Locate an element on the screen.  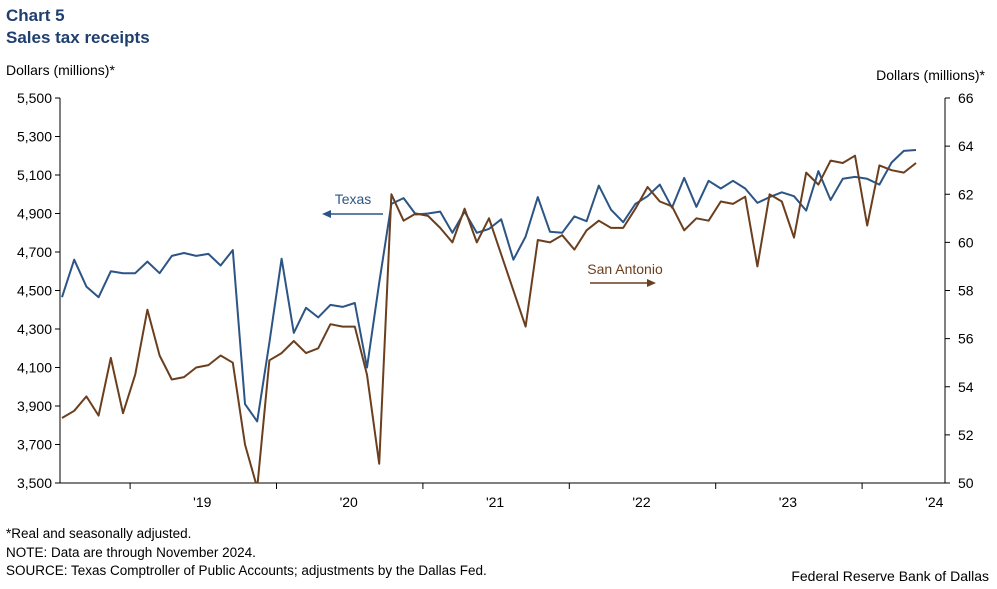
right-tick-label: 54 is located at coordinates (966, 387).